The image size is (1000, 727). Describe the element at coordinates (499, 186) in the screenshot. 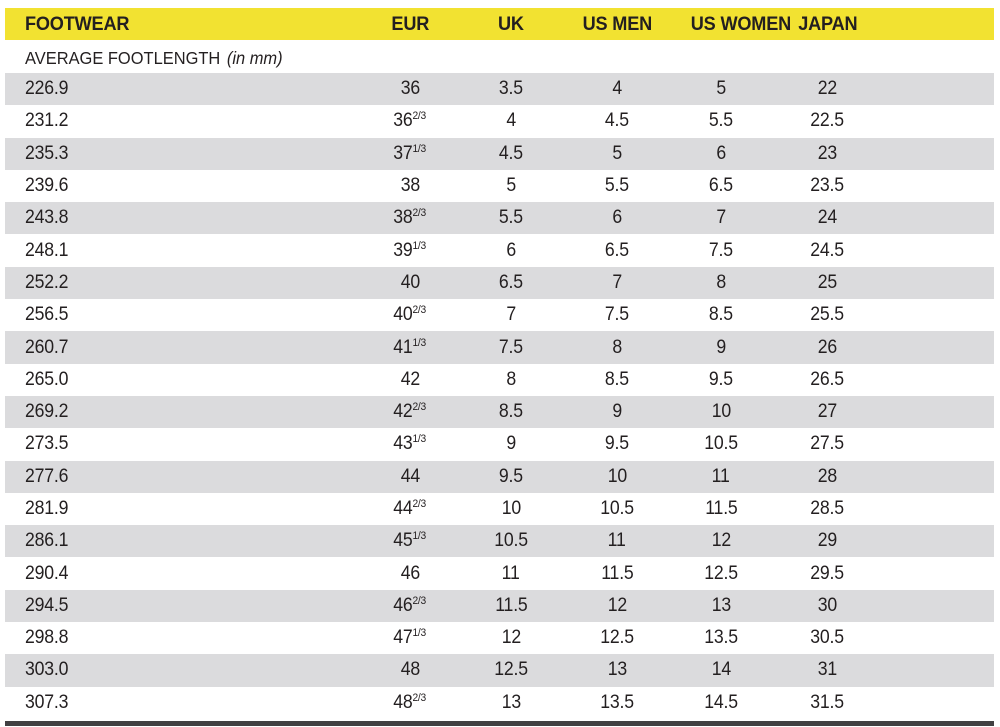

I see `table-row: 239.6 38 5 5.5 6.5 23.5` at that location.